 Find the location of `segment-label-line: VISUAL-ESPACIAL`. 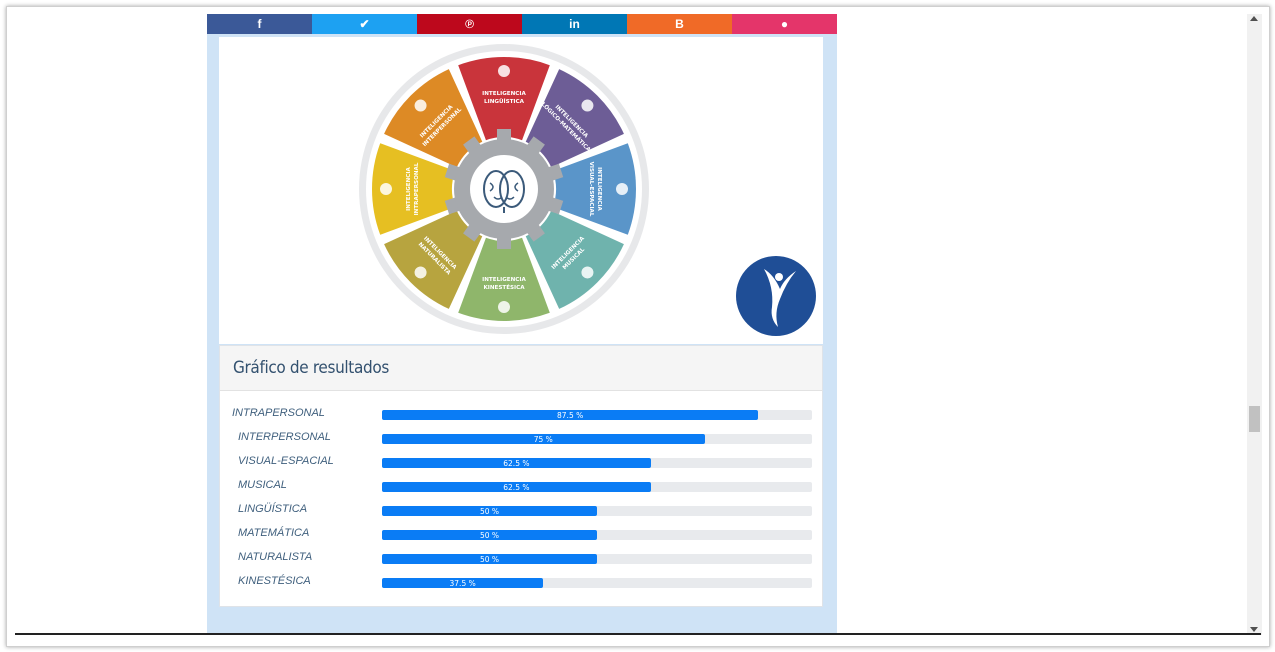

segment-label-line: VISUAL-ESPACIAL is located at coordinates (591, 189).